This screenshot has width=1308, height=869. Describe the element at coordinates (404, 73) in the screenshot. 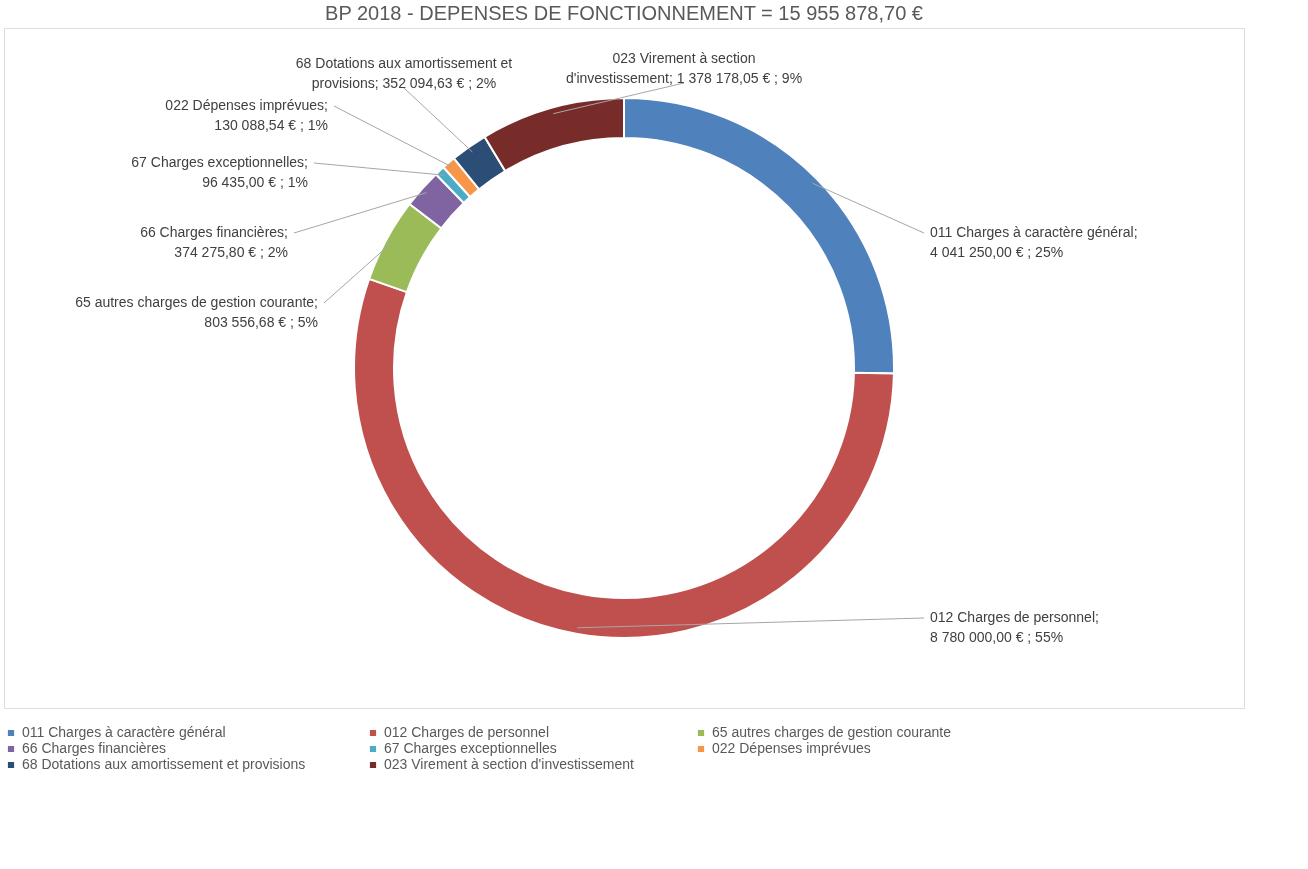

I see `data-label: 68 Dotations aux amortissement et provisions; 352 094,63 € ; 2%` at that location.